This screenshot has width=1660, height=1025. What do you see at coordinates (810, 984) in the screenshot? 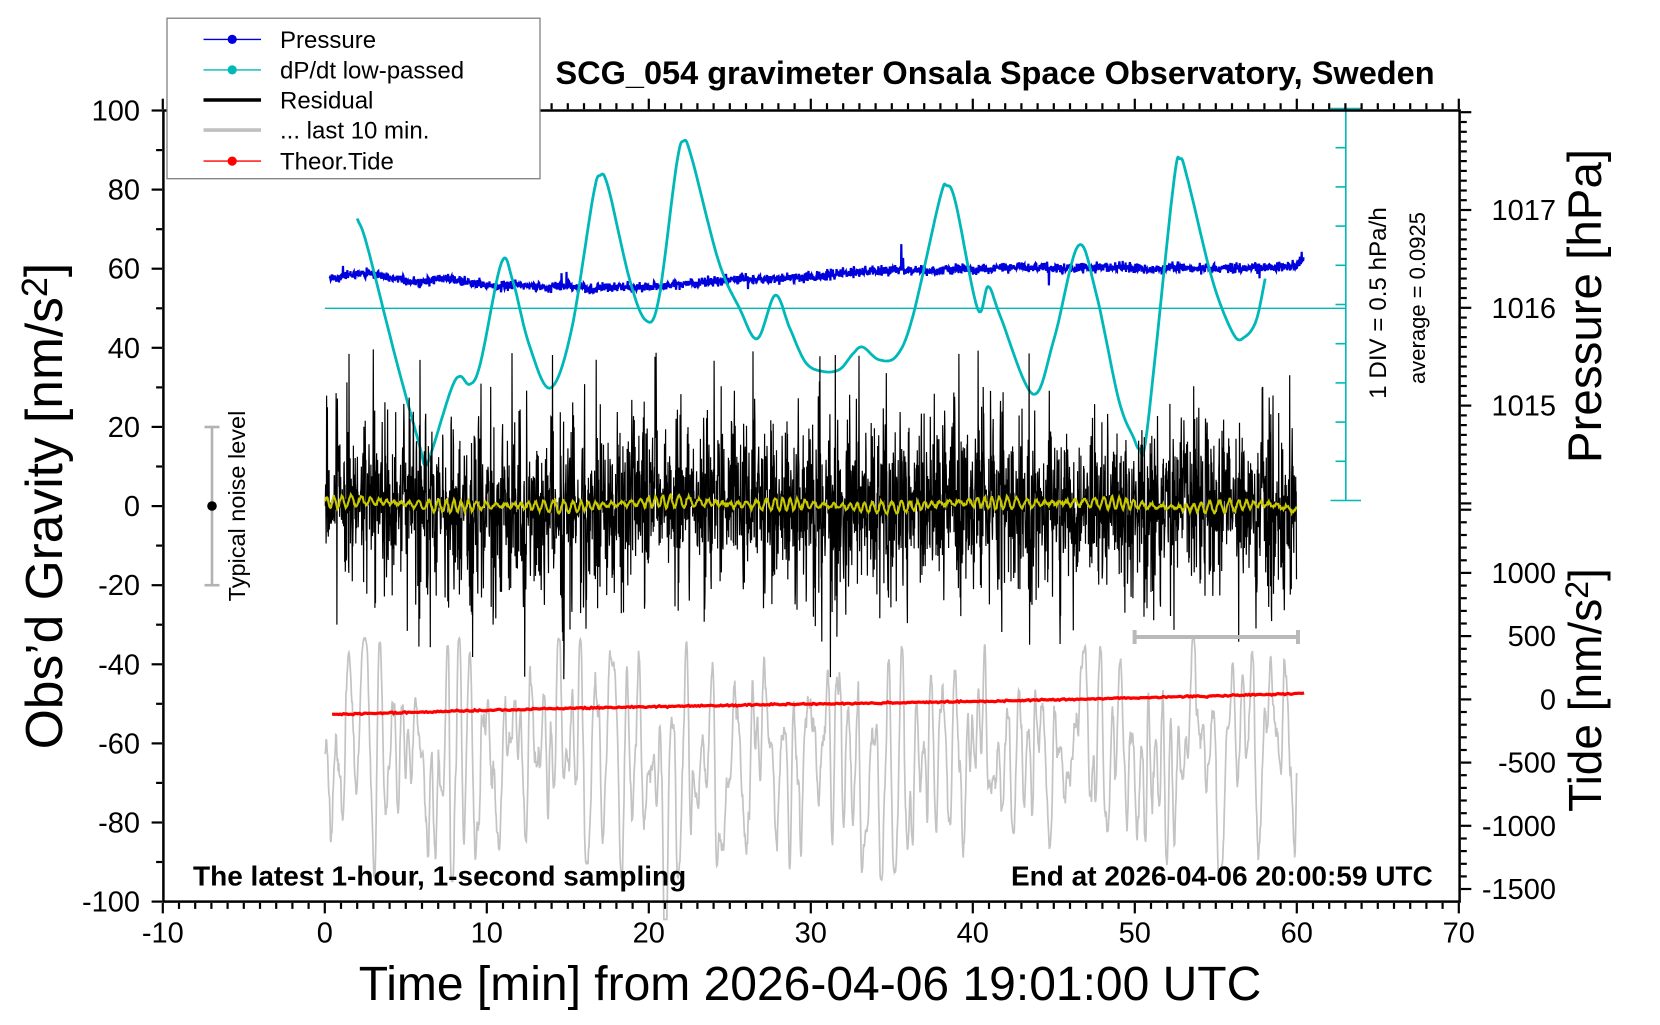
I see `svg-text:Time [min] from 2026-04-06 19:: Time [min] from 2026-04-06 19:01:00 UTC` at bounding box center [810, 984].